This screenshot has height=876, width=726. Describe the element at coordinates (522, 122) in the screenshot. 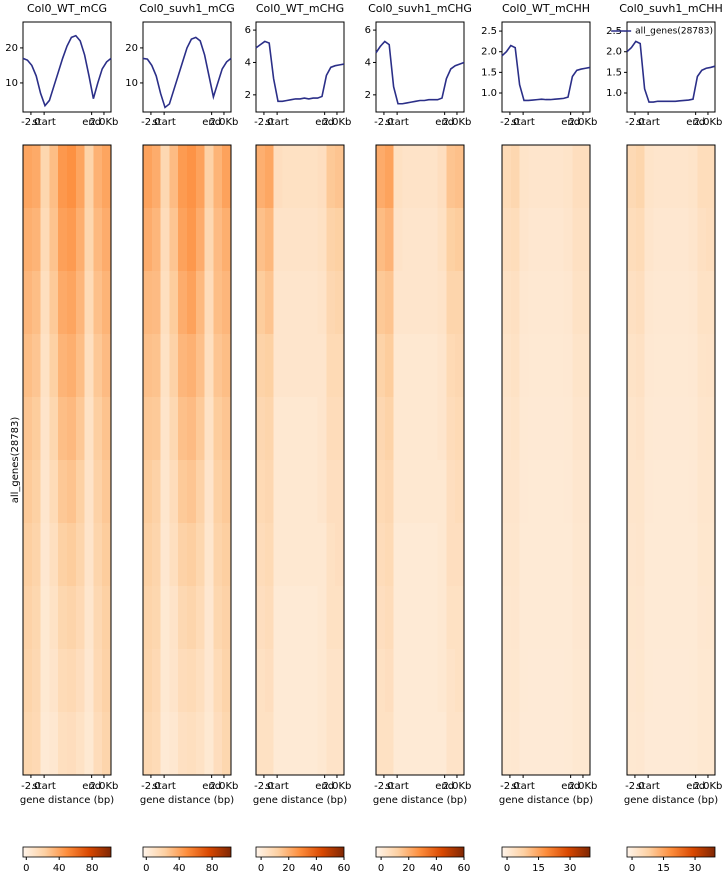

I see `x-tick-label: start` at that location.